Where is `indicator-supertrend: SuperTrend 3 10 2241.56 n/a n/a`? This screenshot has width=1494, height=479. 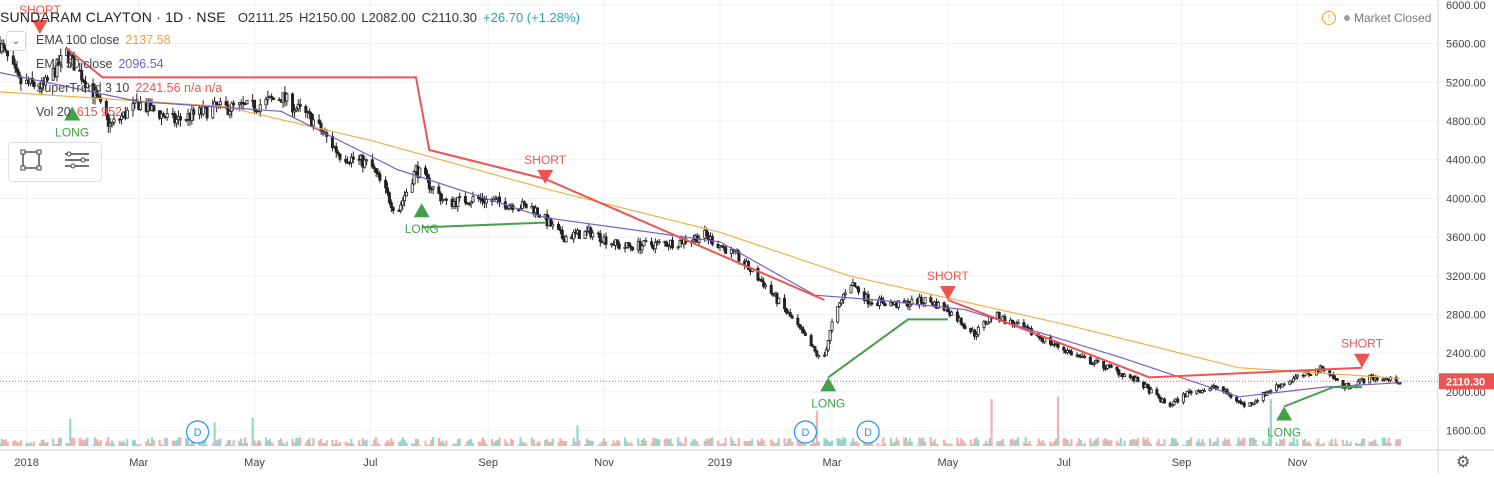 indicator-supertrend: SuperTrend 3 10 2241.56 n/a n/a is located at coordinates (129, 88).